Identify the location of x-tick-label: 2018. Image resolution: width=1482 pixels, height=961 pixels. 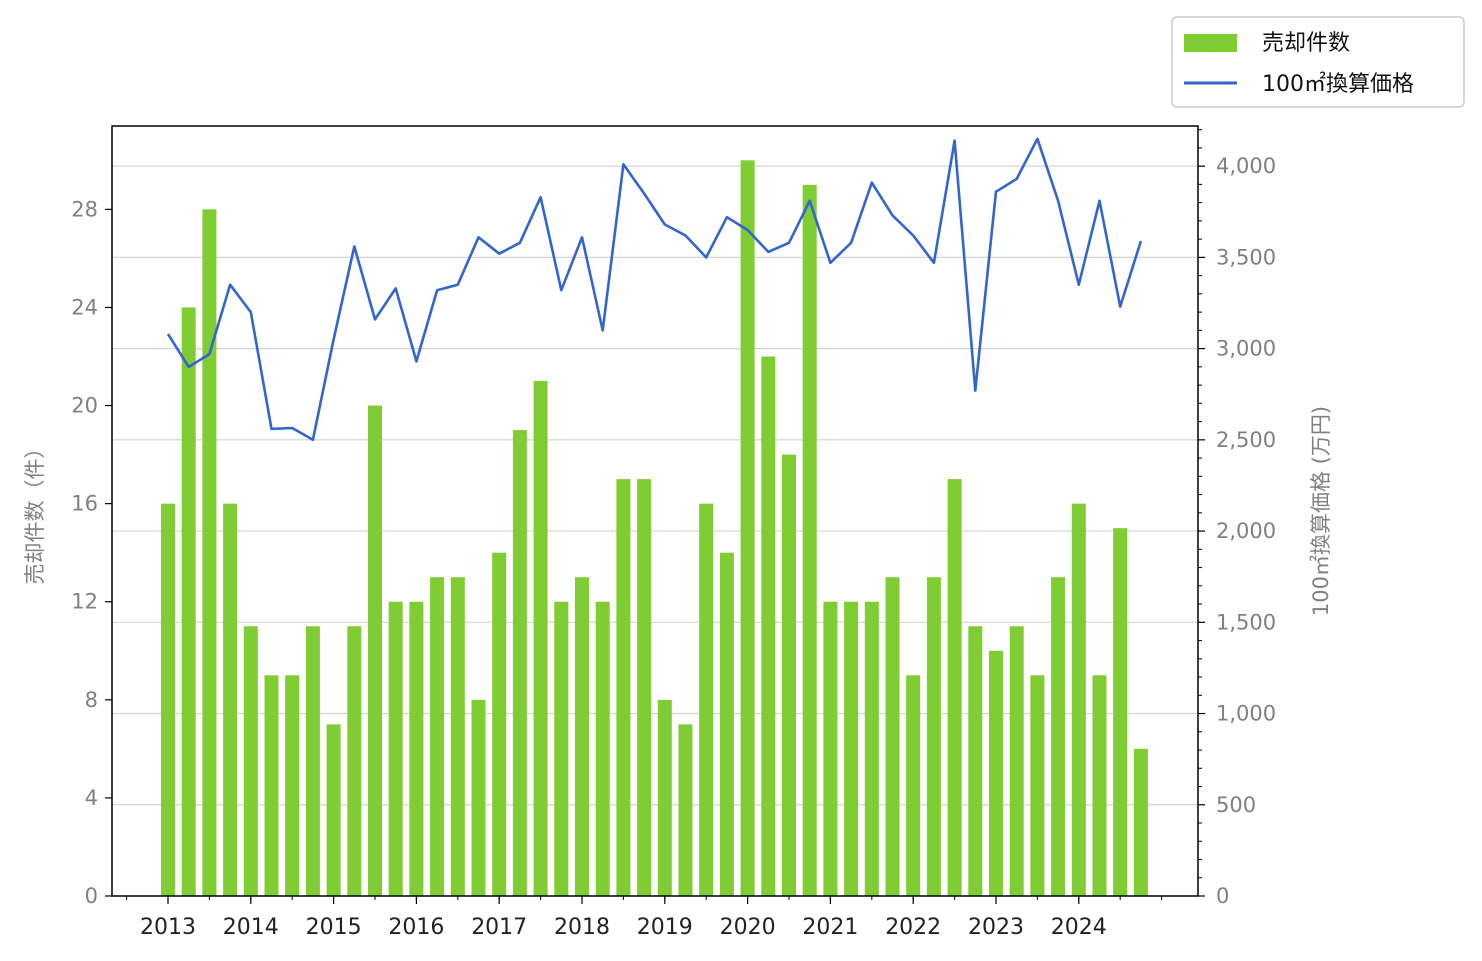
(582, 927).